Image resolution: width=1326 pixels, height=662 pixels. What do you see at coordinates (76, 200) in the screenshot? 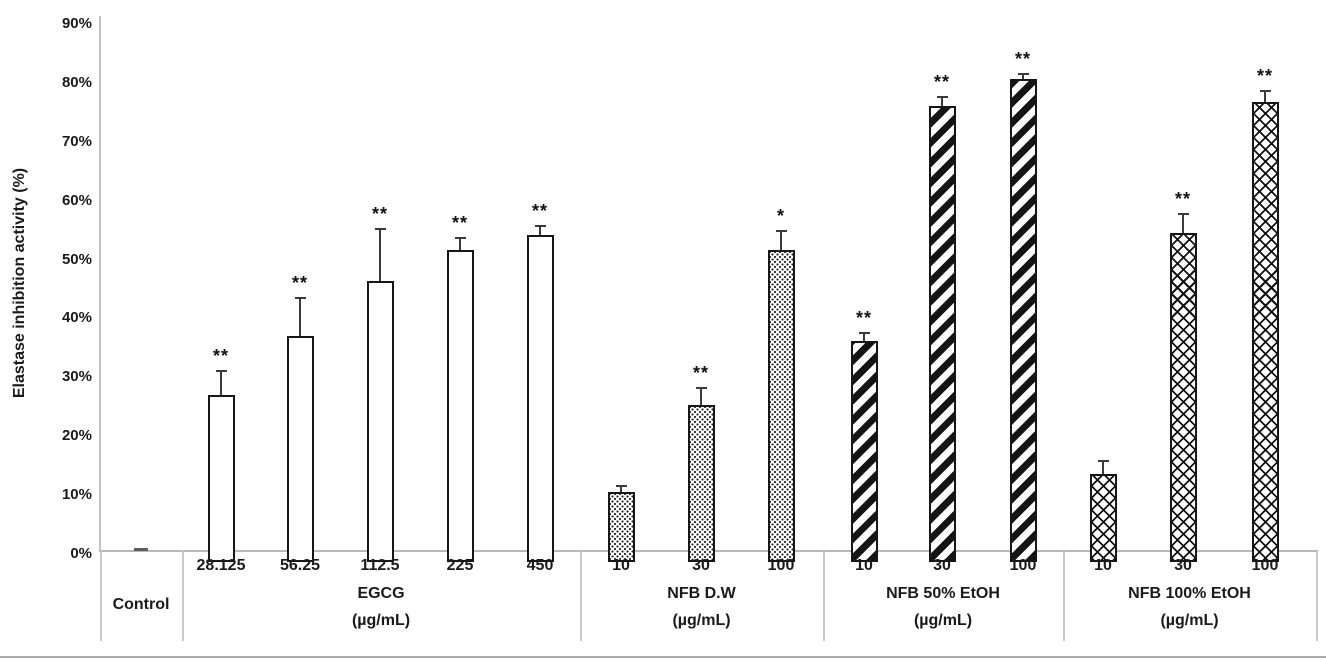
I see `y-tick-label: 60%` at bounding box center [76, 200].